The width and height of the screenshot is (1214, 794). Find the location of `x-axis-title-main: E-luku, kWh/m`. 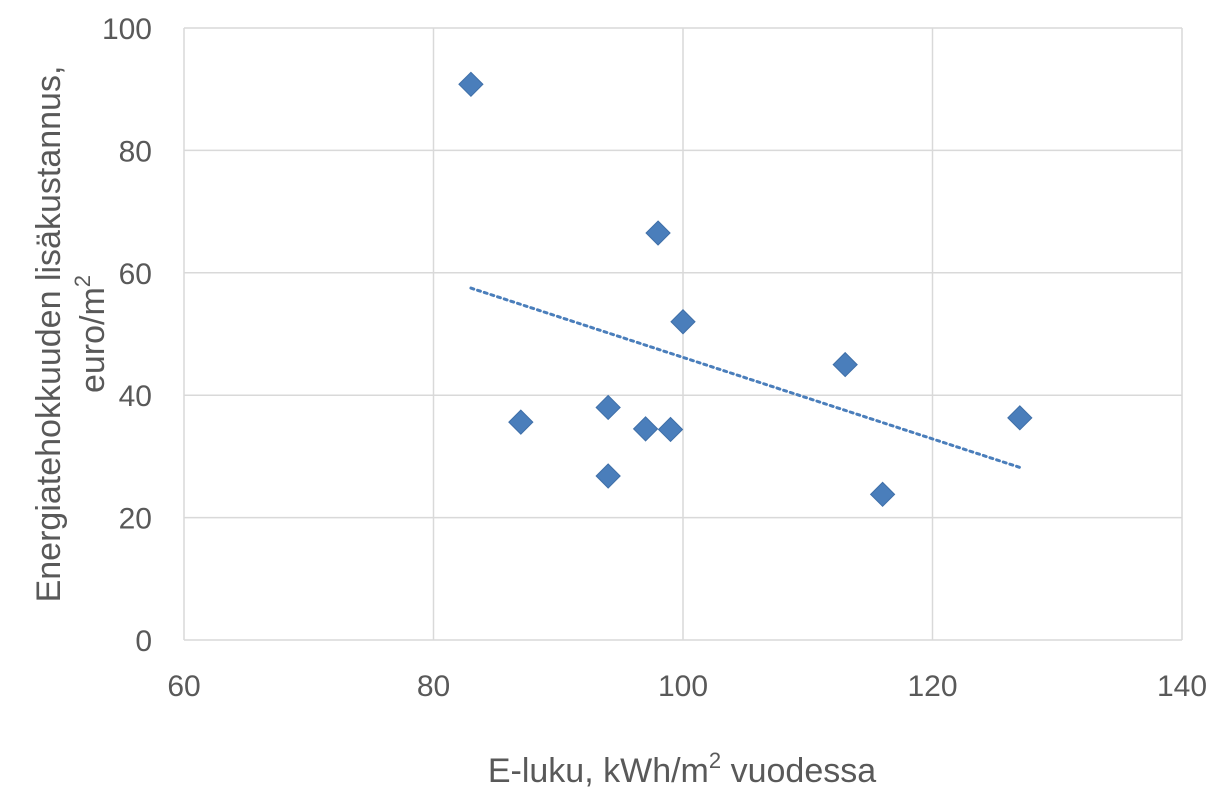

x-axis-title-main: E-luku, kWh/m is located at coordinates (598, 771).